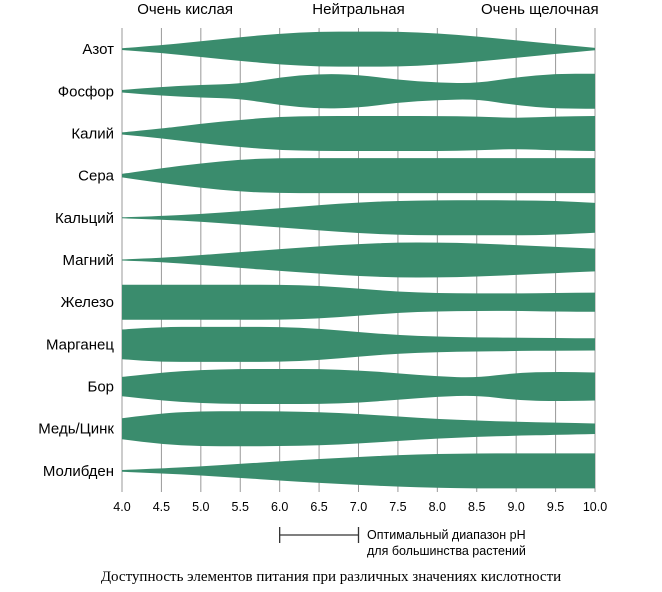 This screenshot has width=662, height=592. I want to click on x-tick-label: 7.0, so click(358, 507).